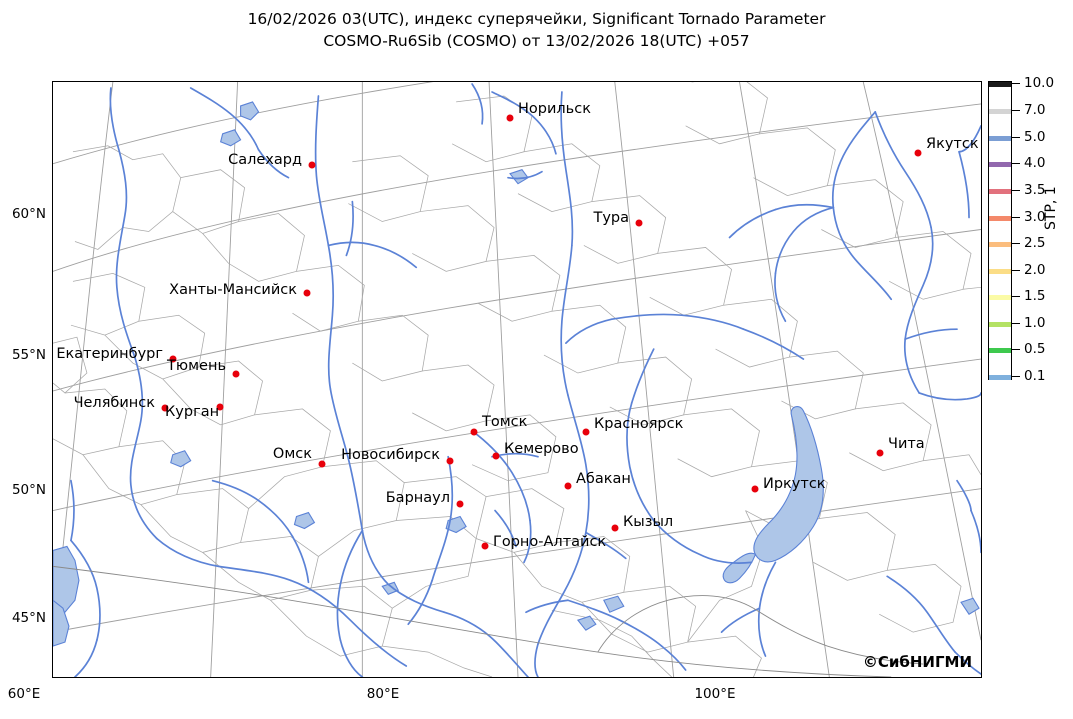 The height and width of the screenshot is (719, 1073). Describe the element at coordinates (192, 412) in the screenshot. I see `city-label: Курган` at that location.